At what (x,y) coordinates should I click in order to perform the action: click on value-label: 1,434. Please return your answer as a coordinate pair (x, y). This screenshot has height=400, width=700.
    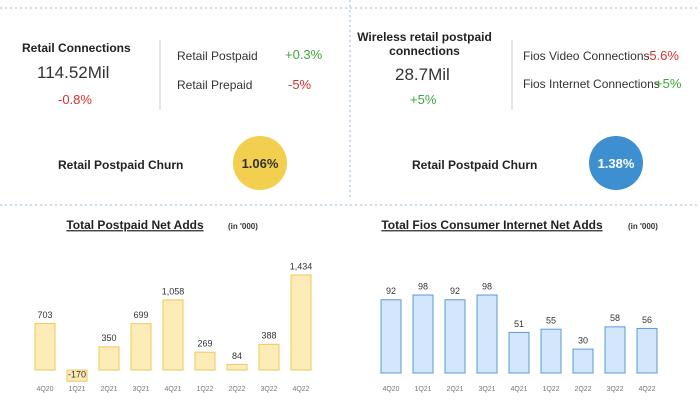
    Looking at the image, I should click on (301, 266).